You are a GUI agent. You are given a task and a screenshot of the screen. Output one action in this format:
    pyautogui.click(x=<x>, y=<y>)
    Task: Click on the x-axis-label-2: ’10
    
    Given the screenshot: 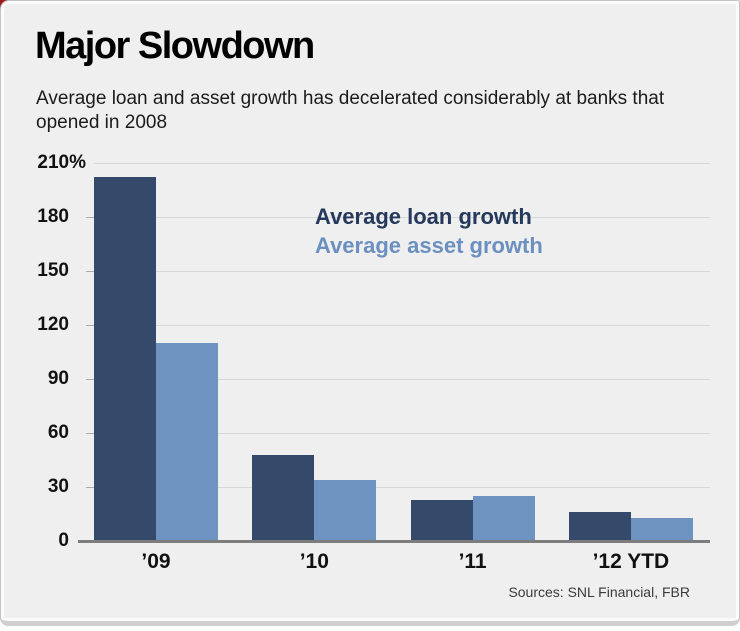 What is the action you would take?
    pyautogui.click(x=314, y=561)
    